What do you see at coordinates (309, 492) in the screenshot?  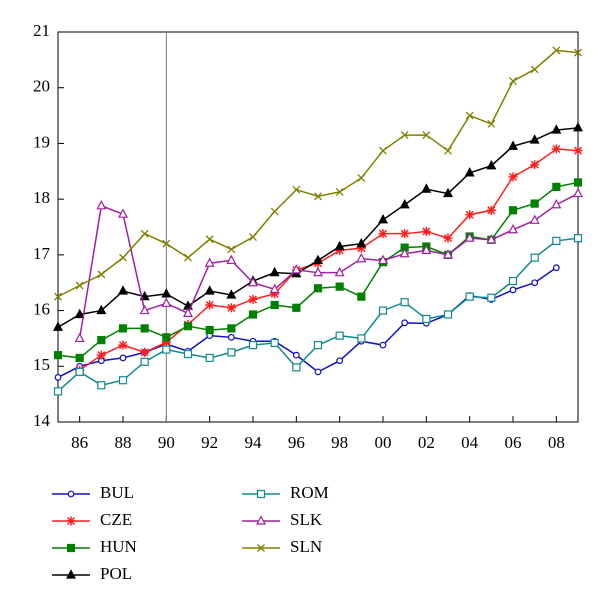 I see `legend-label: ROM` at bounding box center [309, 492].